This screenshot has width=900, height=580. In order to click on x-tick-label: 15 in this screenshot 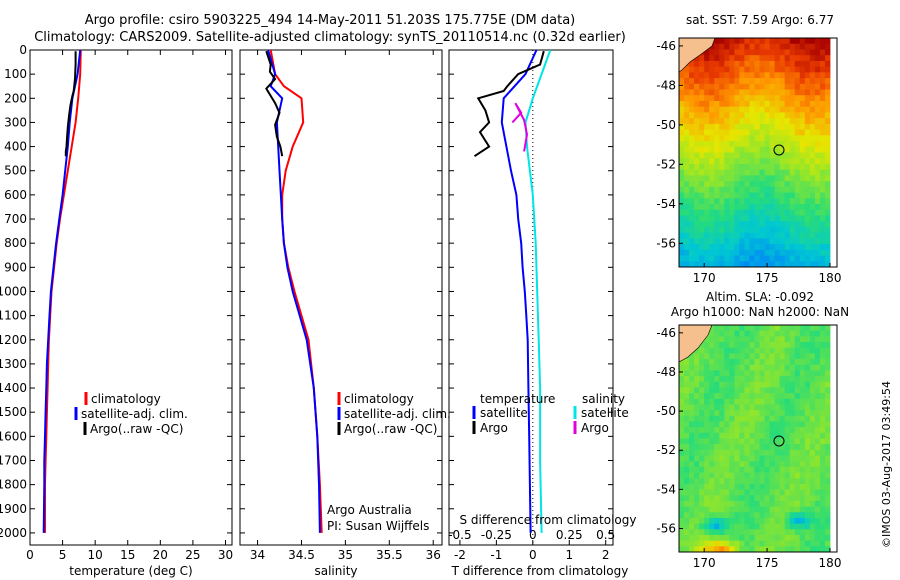, I will do `click(127, 555)`.